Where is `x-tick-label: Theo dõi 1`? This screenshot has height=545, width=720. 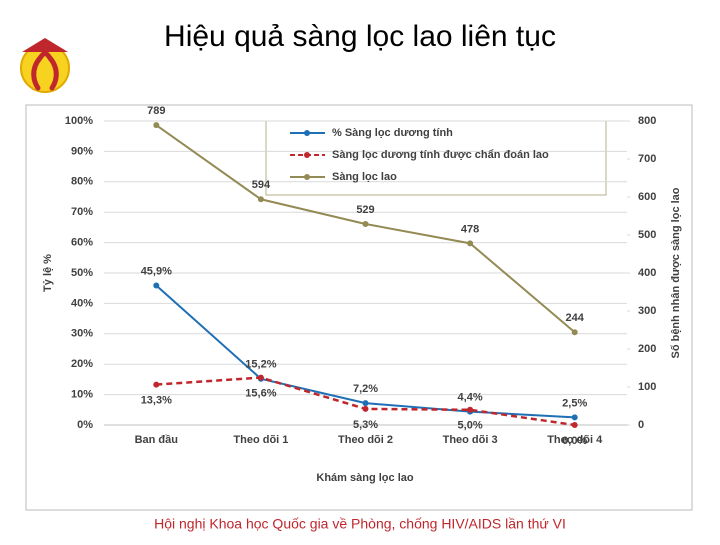
x-tick-label: Theo dõi 1 is located at coordinates (260, 440).